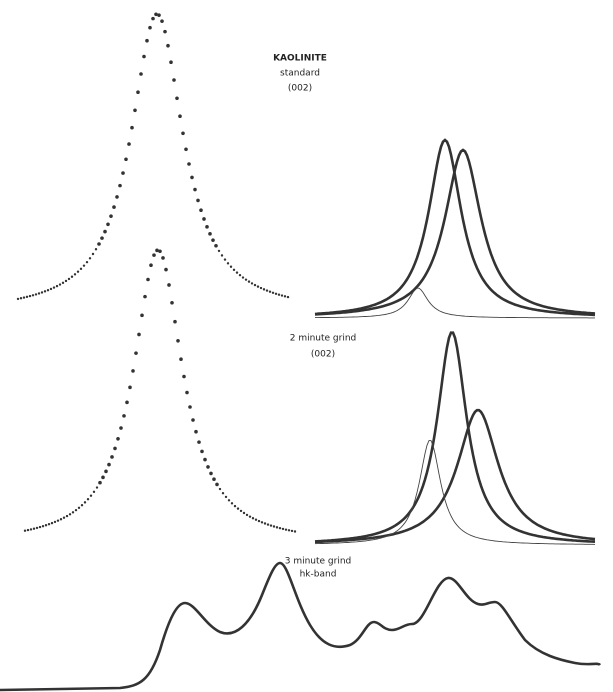 The height and width of the screenshot is (692, 613). What do you see at coordinates (300, 74) in the screenshot?
I see `label: standard` at bounding box center [300, 74].